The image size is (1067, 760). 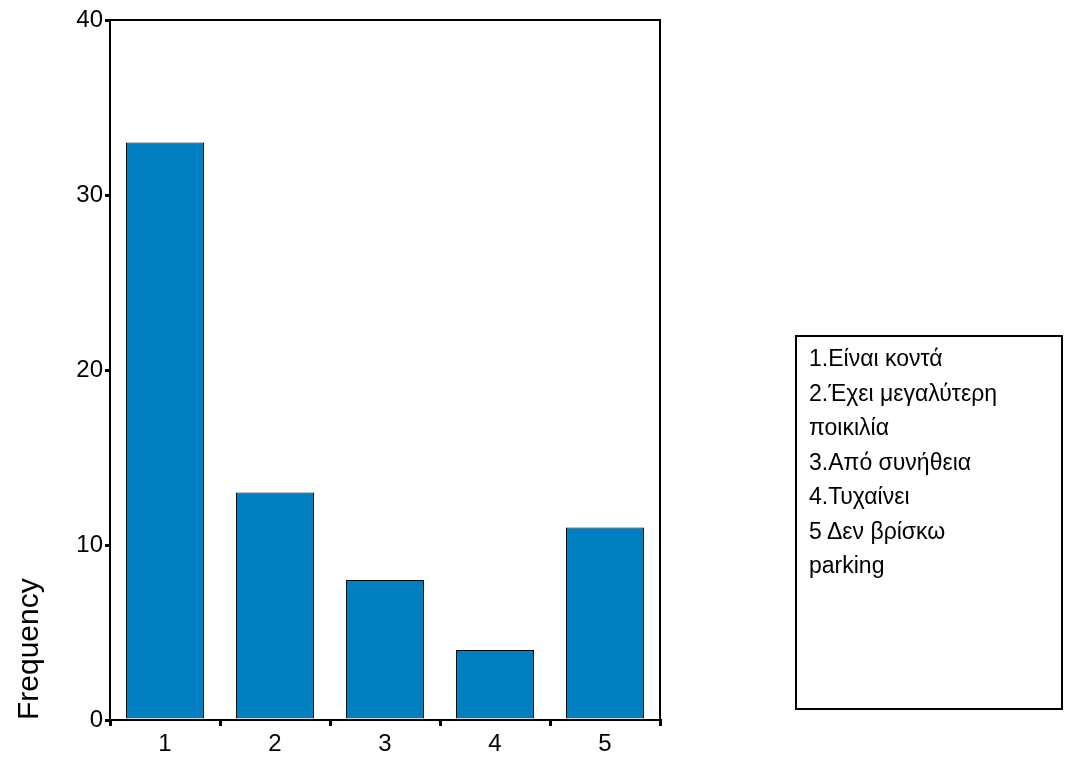 What do you see at coordinates (28, 649) in the screenshot?
I see `y-axis-title: Frequency` at bounding box center [28, 649].